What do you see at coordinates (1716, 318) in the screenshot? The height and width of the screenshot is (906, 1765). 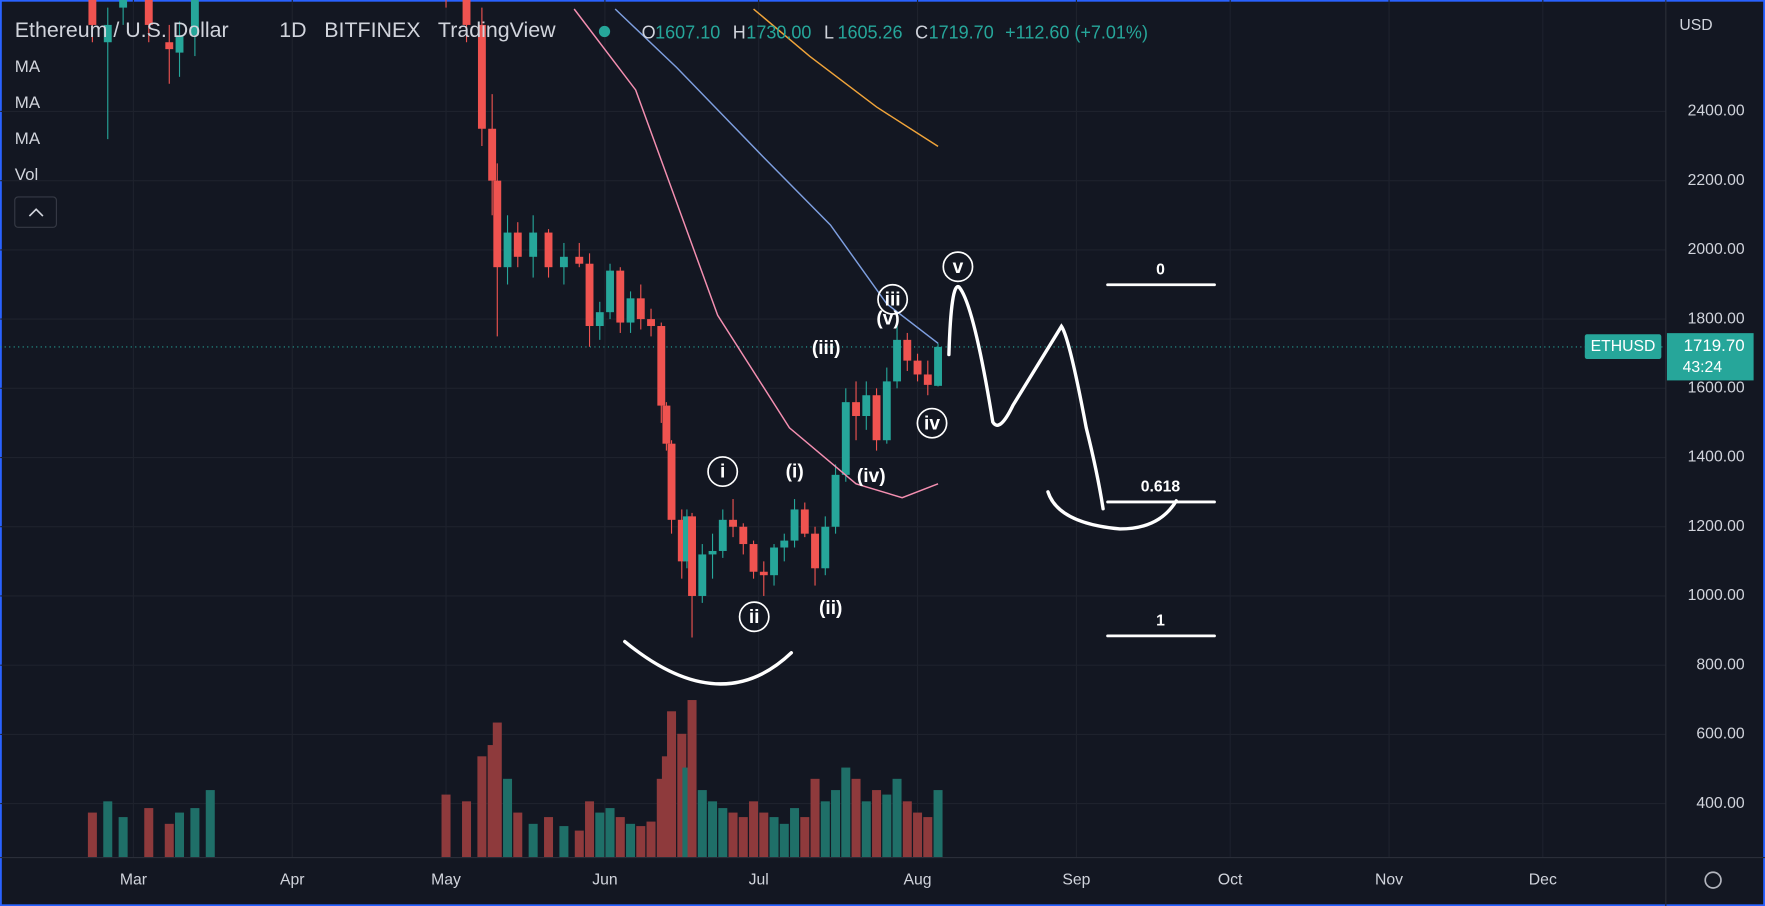 I see `y-tick-label: 1800.00` at bounding box center [1716, 318].